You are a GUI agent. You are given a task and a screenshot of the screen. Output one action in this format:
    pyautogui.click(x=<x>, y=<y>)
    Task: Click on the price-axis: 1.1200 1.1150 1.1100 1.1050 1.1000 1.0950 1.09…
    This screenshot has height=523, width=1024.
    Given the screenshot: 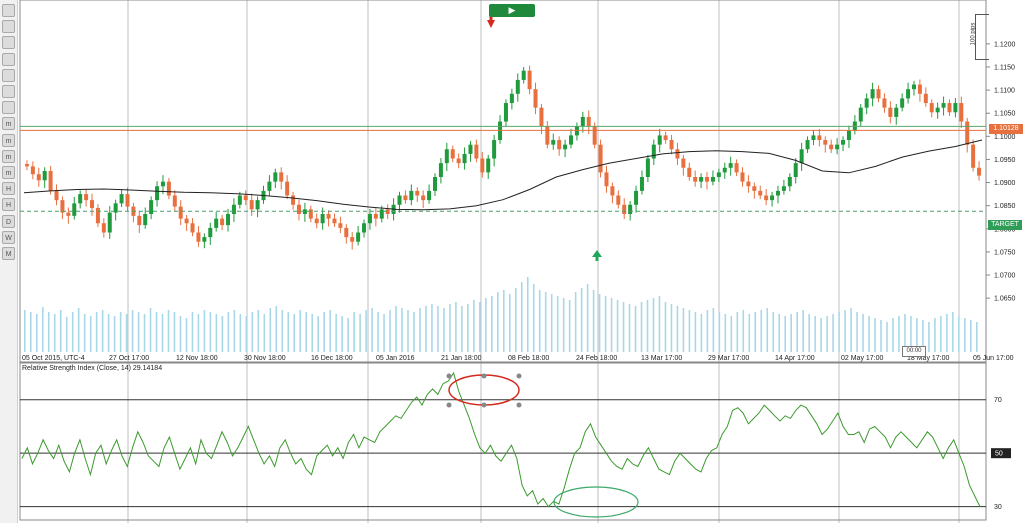 What is the action you would take?
    pyautogui.click(x=1001, y=172)
    